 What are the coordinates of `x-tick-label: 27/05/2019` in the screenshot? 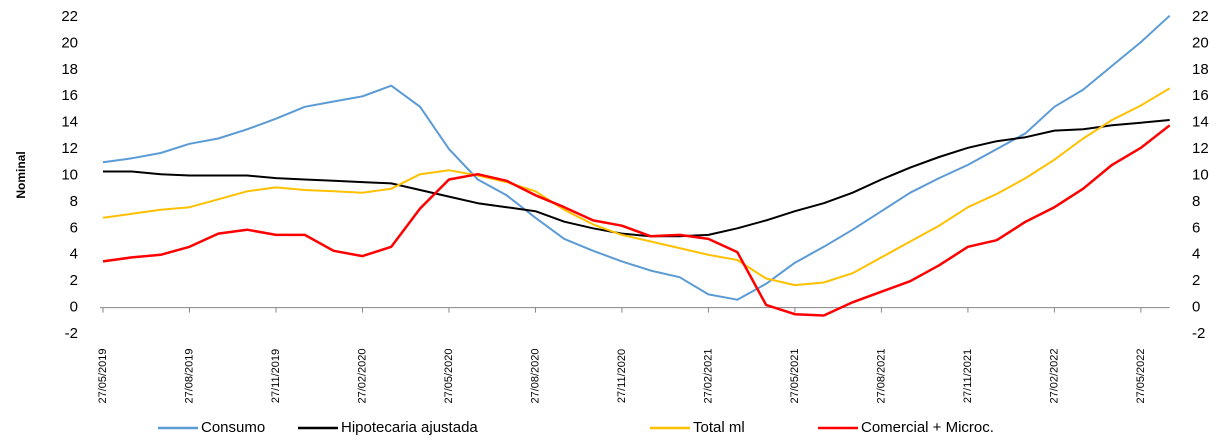 It's located at (103, 375).